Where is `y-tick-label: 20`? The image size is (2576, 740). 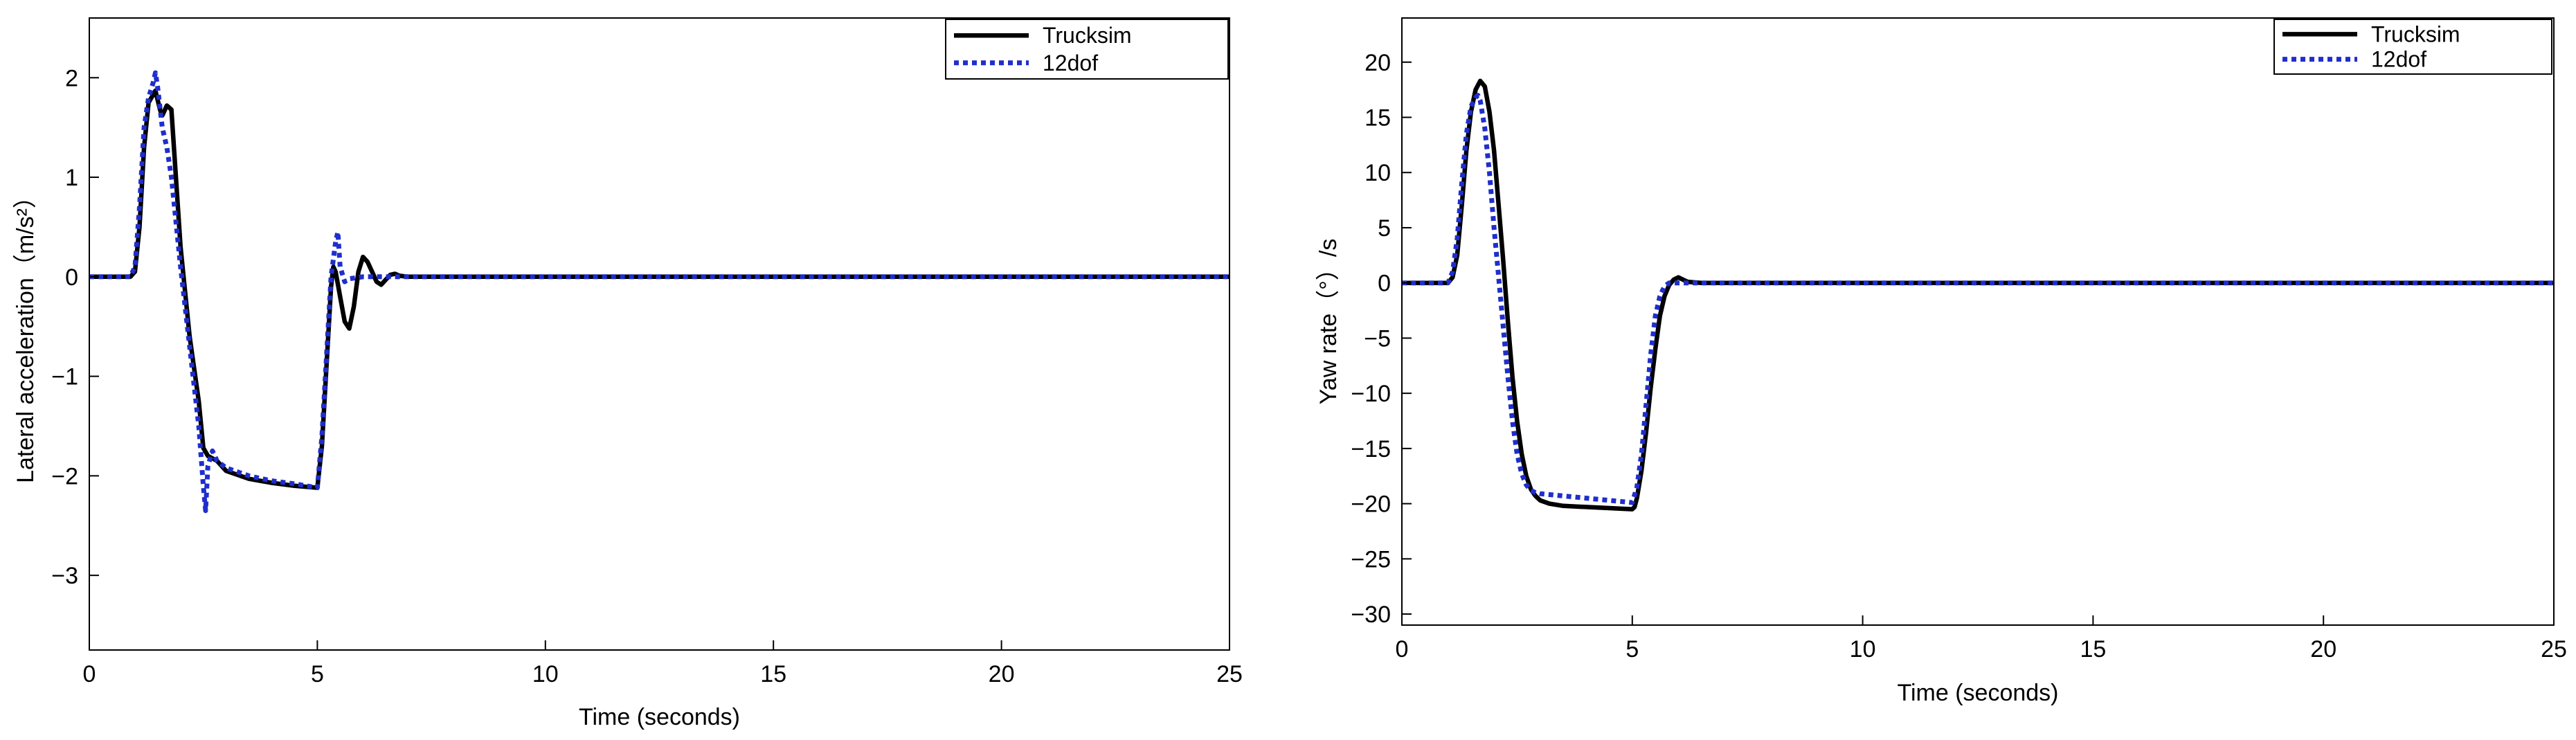
y-tick-label: 20 is located at coordinates (1377, 63).